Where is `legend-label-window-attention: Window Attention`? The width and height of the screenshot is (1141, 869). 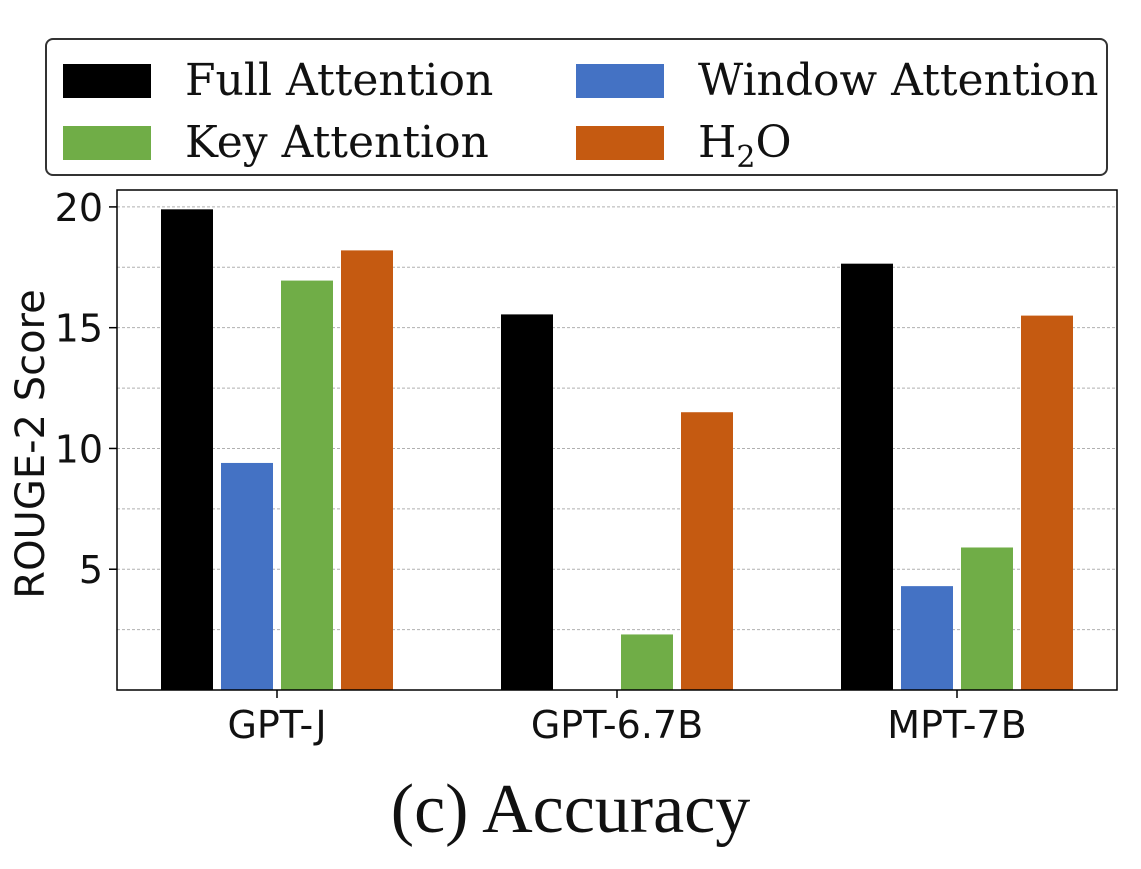
legend-label-window-attention: Window Attention is located at coordinates (898, 80).